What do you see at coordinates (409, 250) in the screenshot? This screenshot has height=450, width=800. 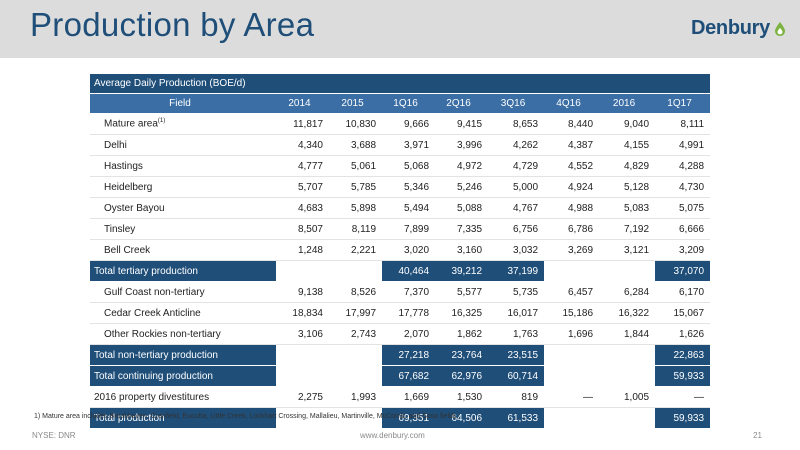 I see `table-cell: 3,020` at bounding box center [409, 250].